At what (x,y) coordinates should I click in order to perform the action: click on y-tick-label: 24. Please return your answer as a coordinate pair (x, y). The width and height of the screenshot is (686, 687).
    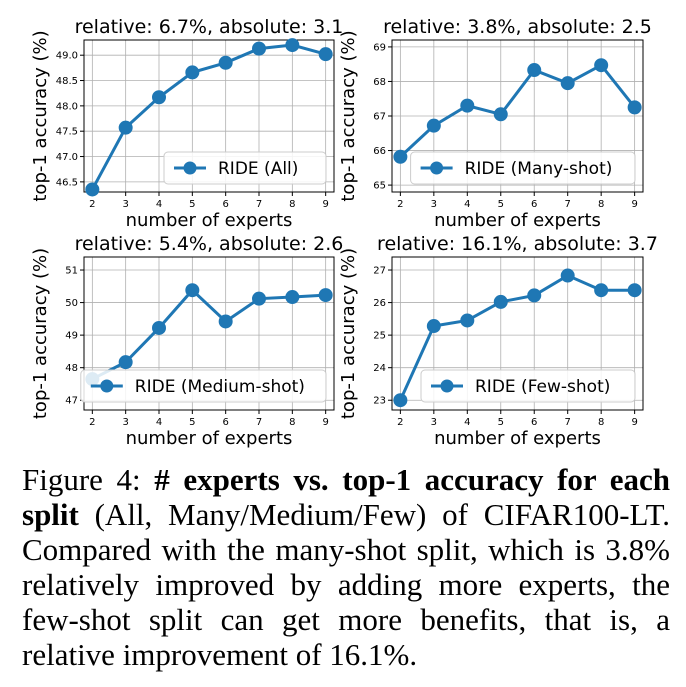
    Looking at the image, I should click on (379, 368).